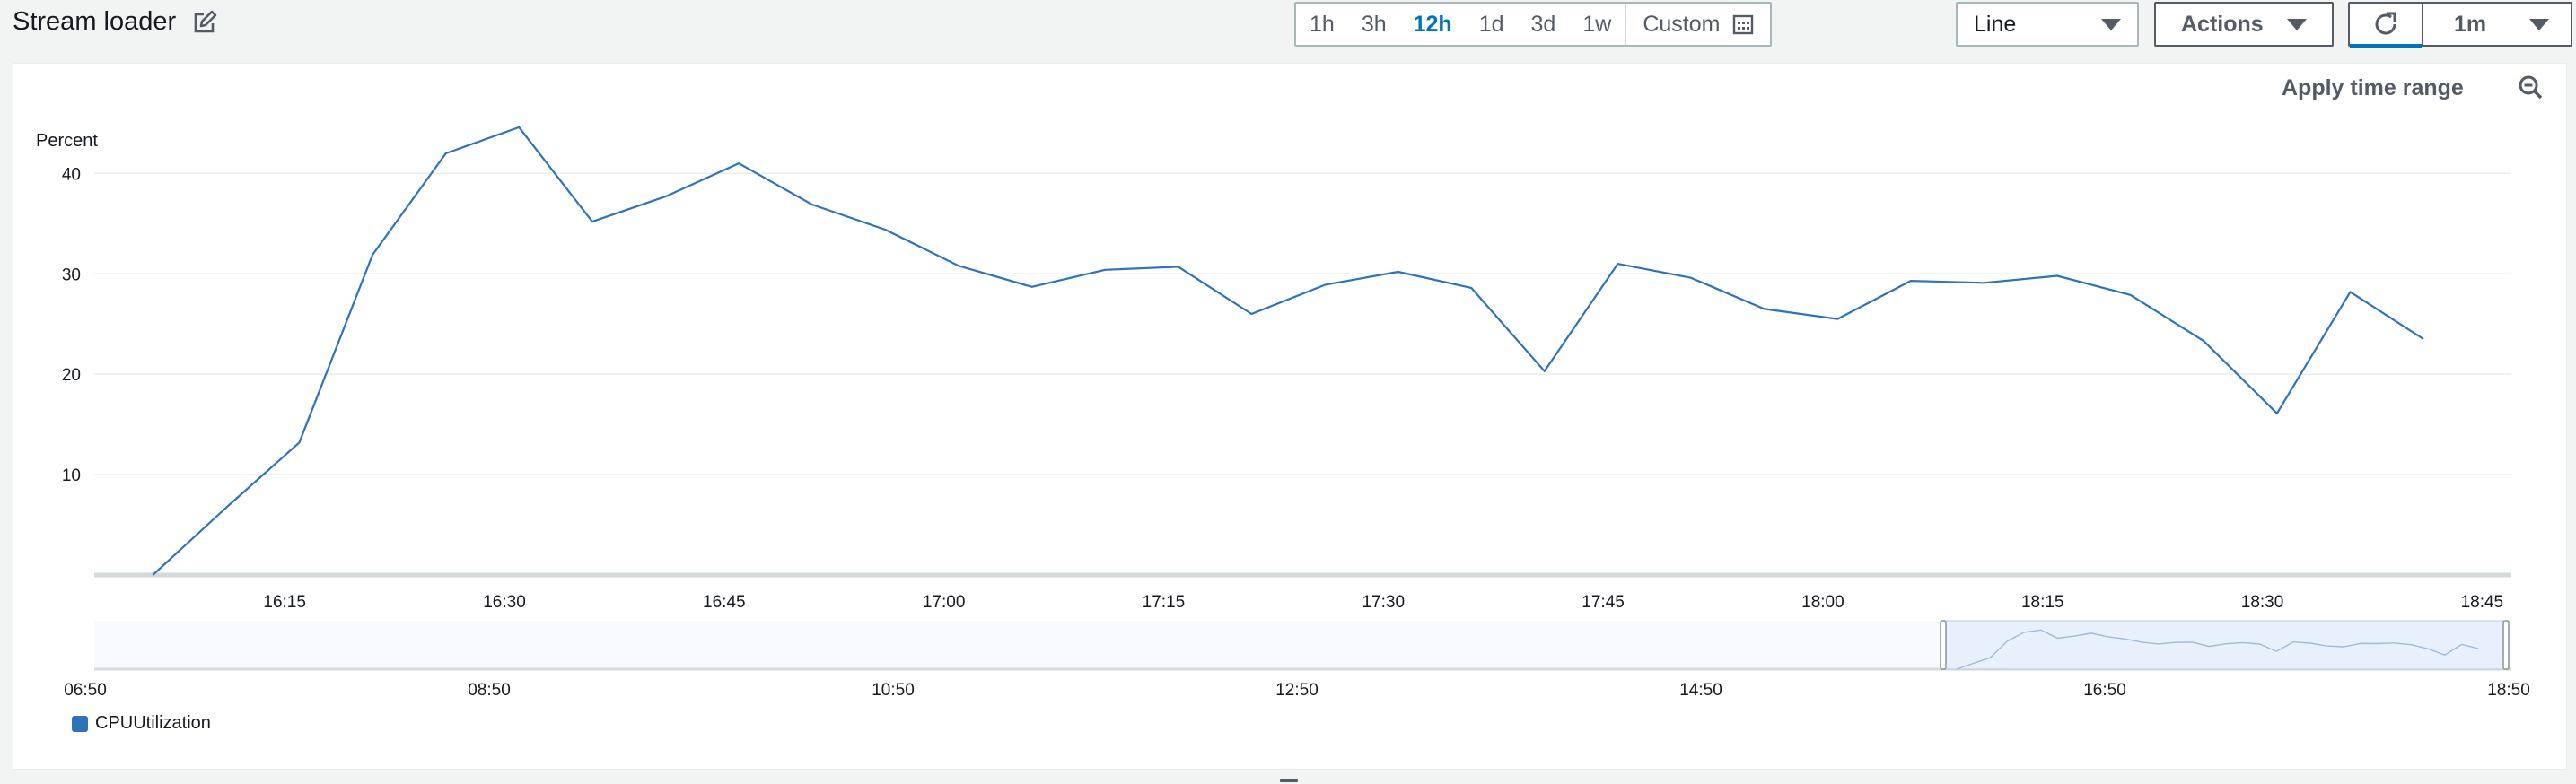 This screenshot has width=2576, height=784. What do you see at coordinates (2530, 87) in the screenshot?
I see `zoom-out-icon` at bounding box center [2530, 87].